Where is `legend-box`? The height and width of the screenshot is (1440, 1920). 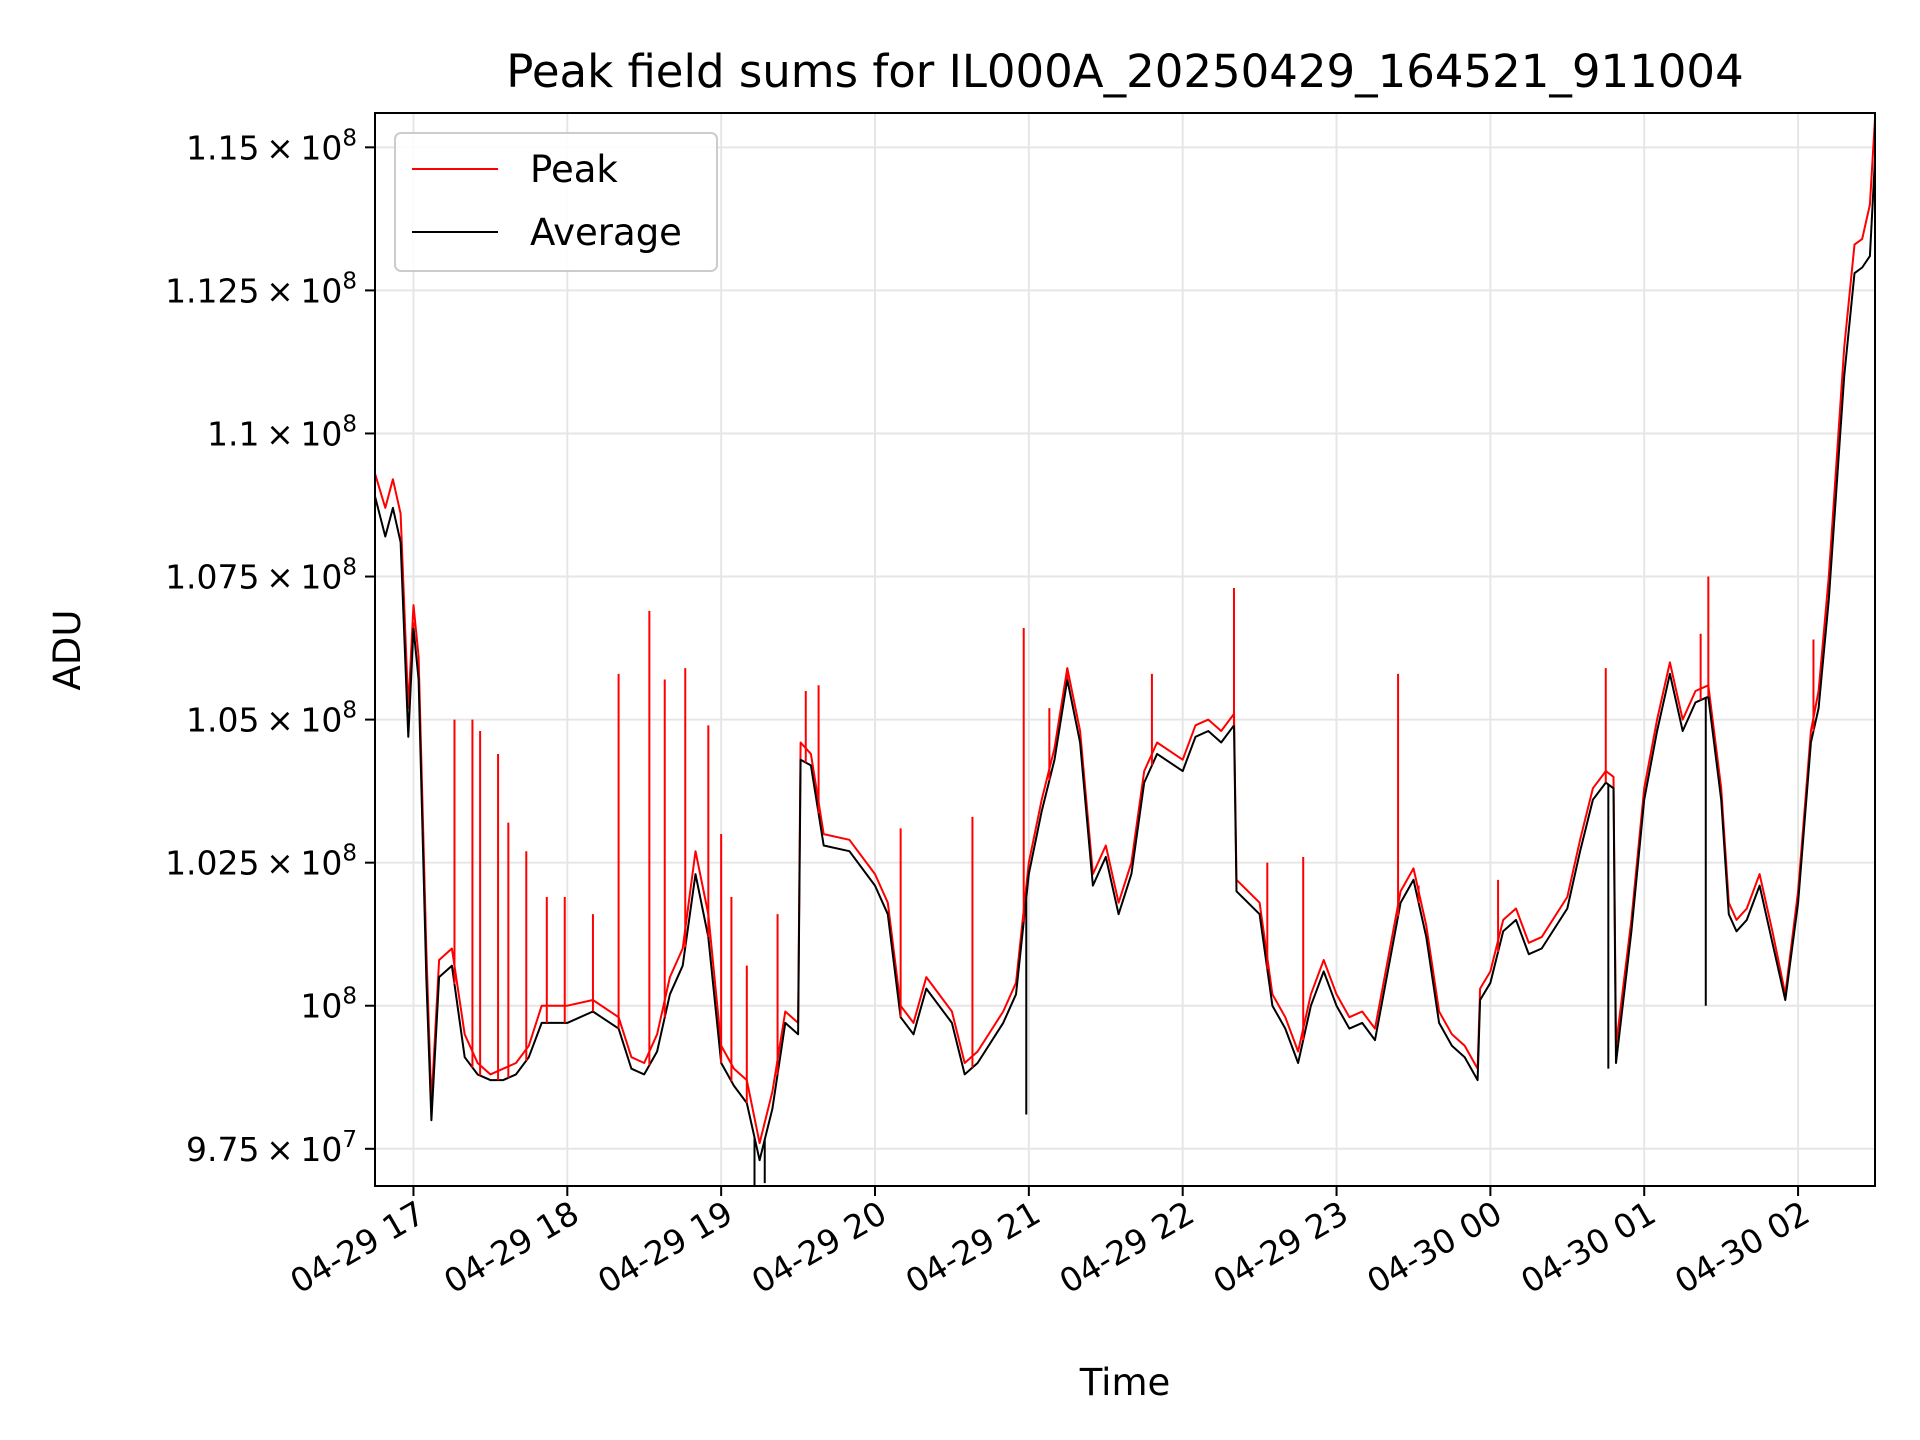 legend-box is located at coordinates (556, 202).